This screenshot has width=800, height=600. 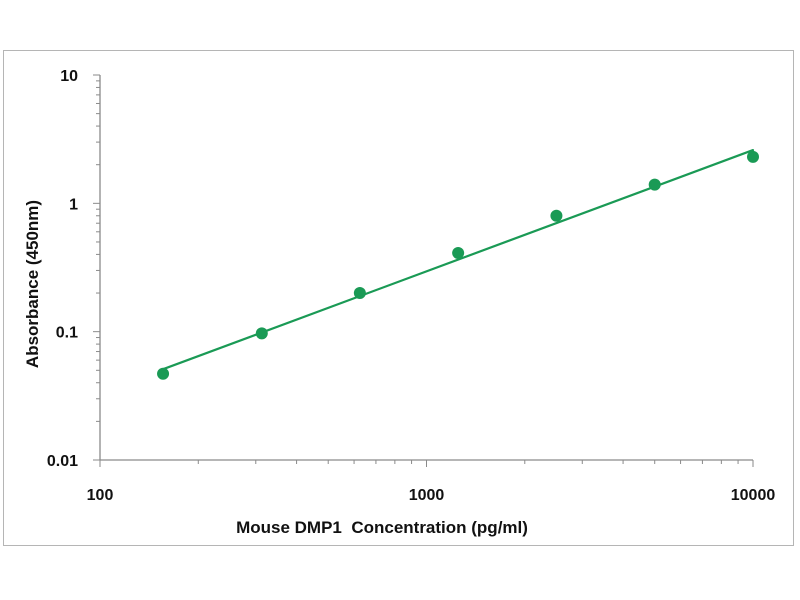 I want to click on y-tick-label: 1, so click(x=73, y=204).